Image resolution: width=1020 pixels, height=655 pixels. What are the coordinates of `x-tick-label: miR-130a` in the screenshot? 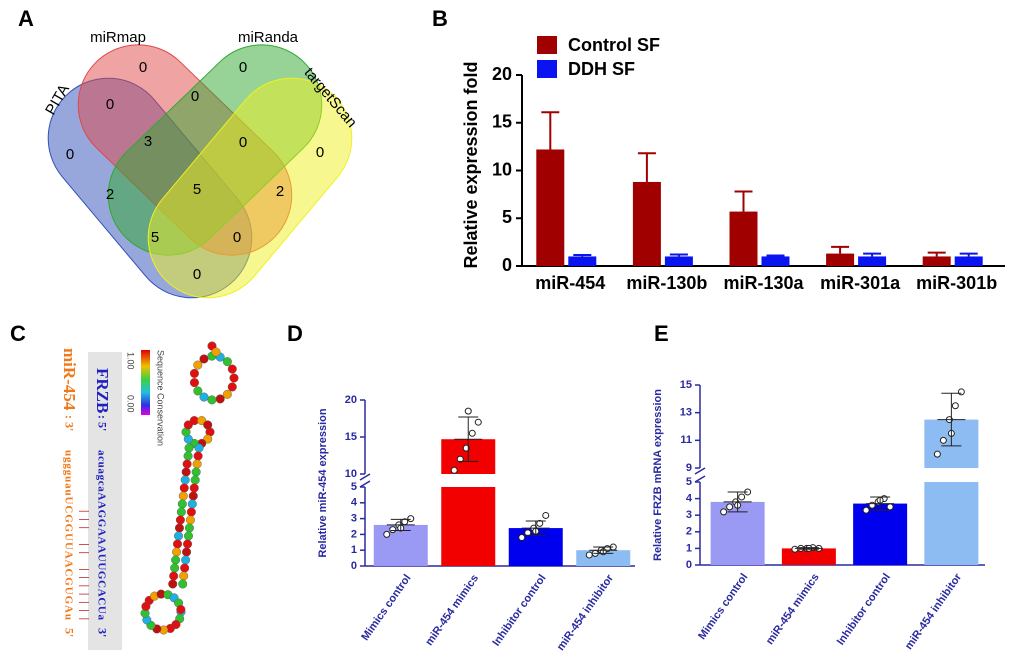 It's located at (763, 283).